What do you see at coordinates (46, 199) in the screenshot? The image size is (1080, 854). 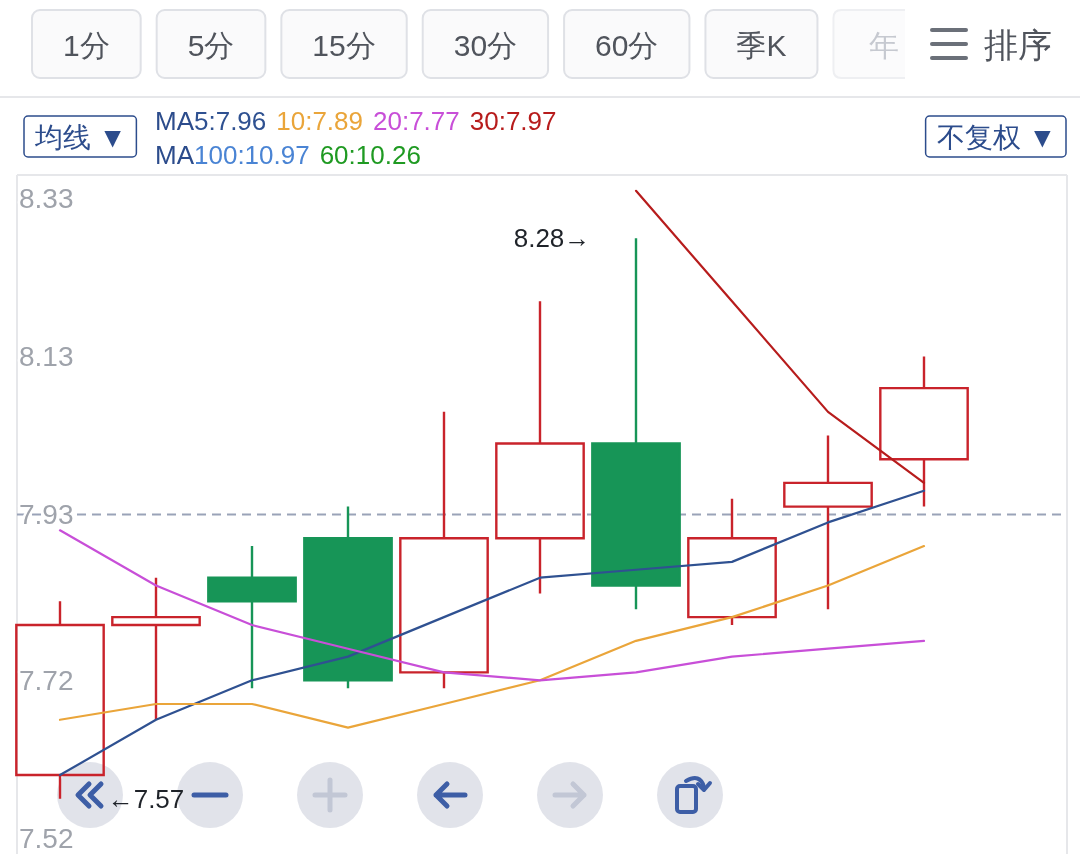 I see `y-tick-label: 8.33` at bounding box center [46, 199].